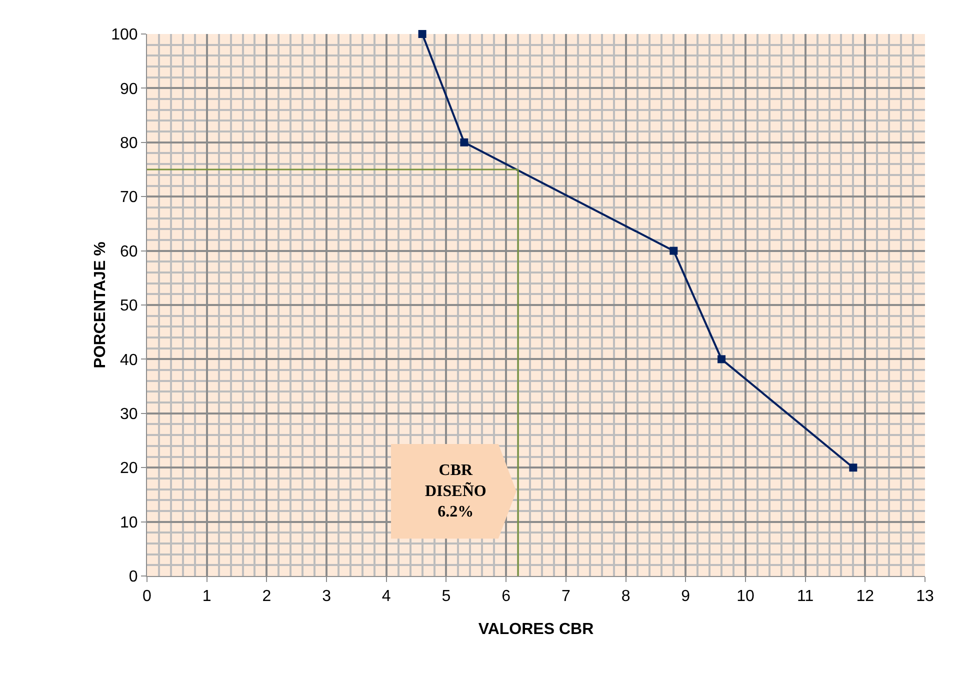  What do you see at coordinates (685, 597) in the screenshot?
I see `x-tick-label: 9` at bounding box center [685, 597].